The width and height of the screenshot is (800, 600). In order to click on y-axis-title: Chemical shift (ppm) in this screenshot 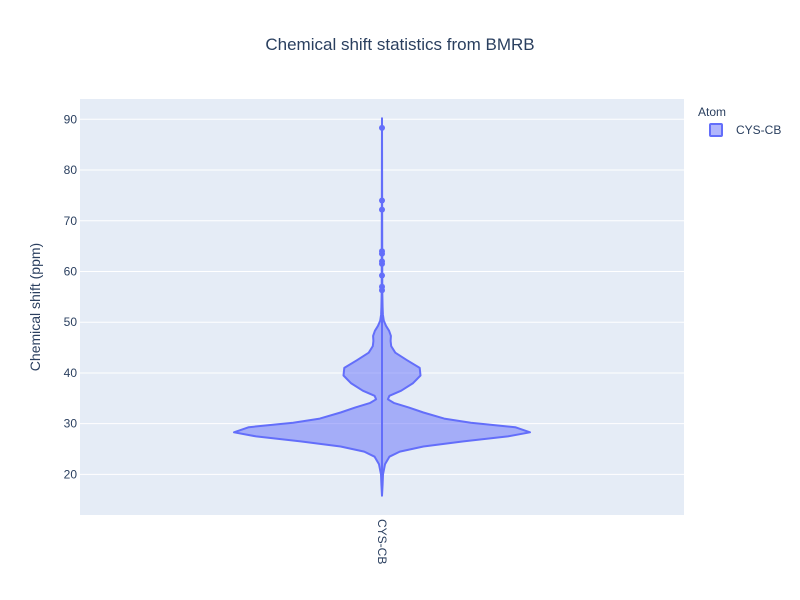, I will do `click(35, 307)`.